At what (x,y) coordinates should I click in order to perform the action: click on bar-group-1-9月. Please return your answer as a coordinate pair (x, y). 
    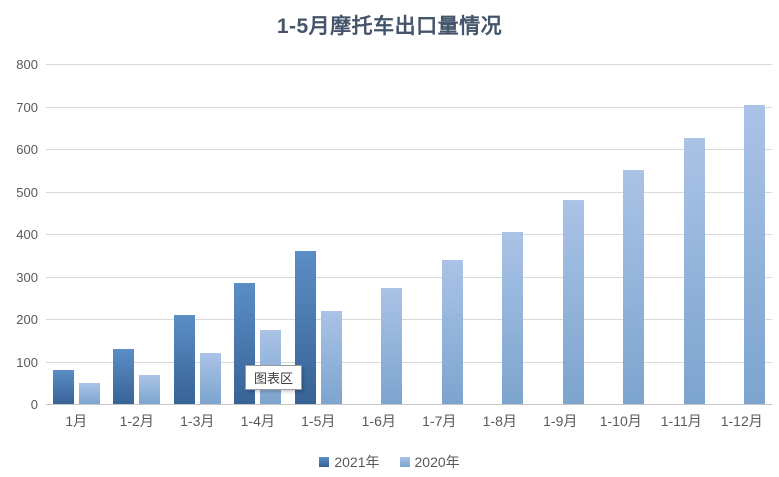
    Looking at the image, I should click on (560, 235).